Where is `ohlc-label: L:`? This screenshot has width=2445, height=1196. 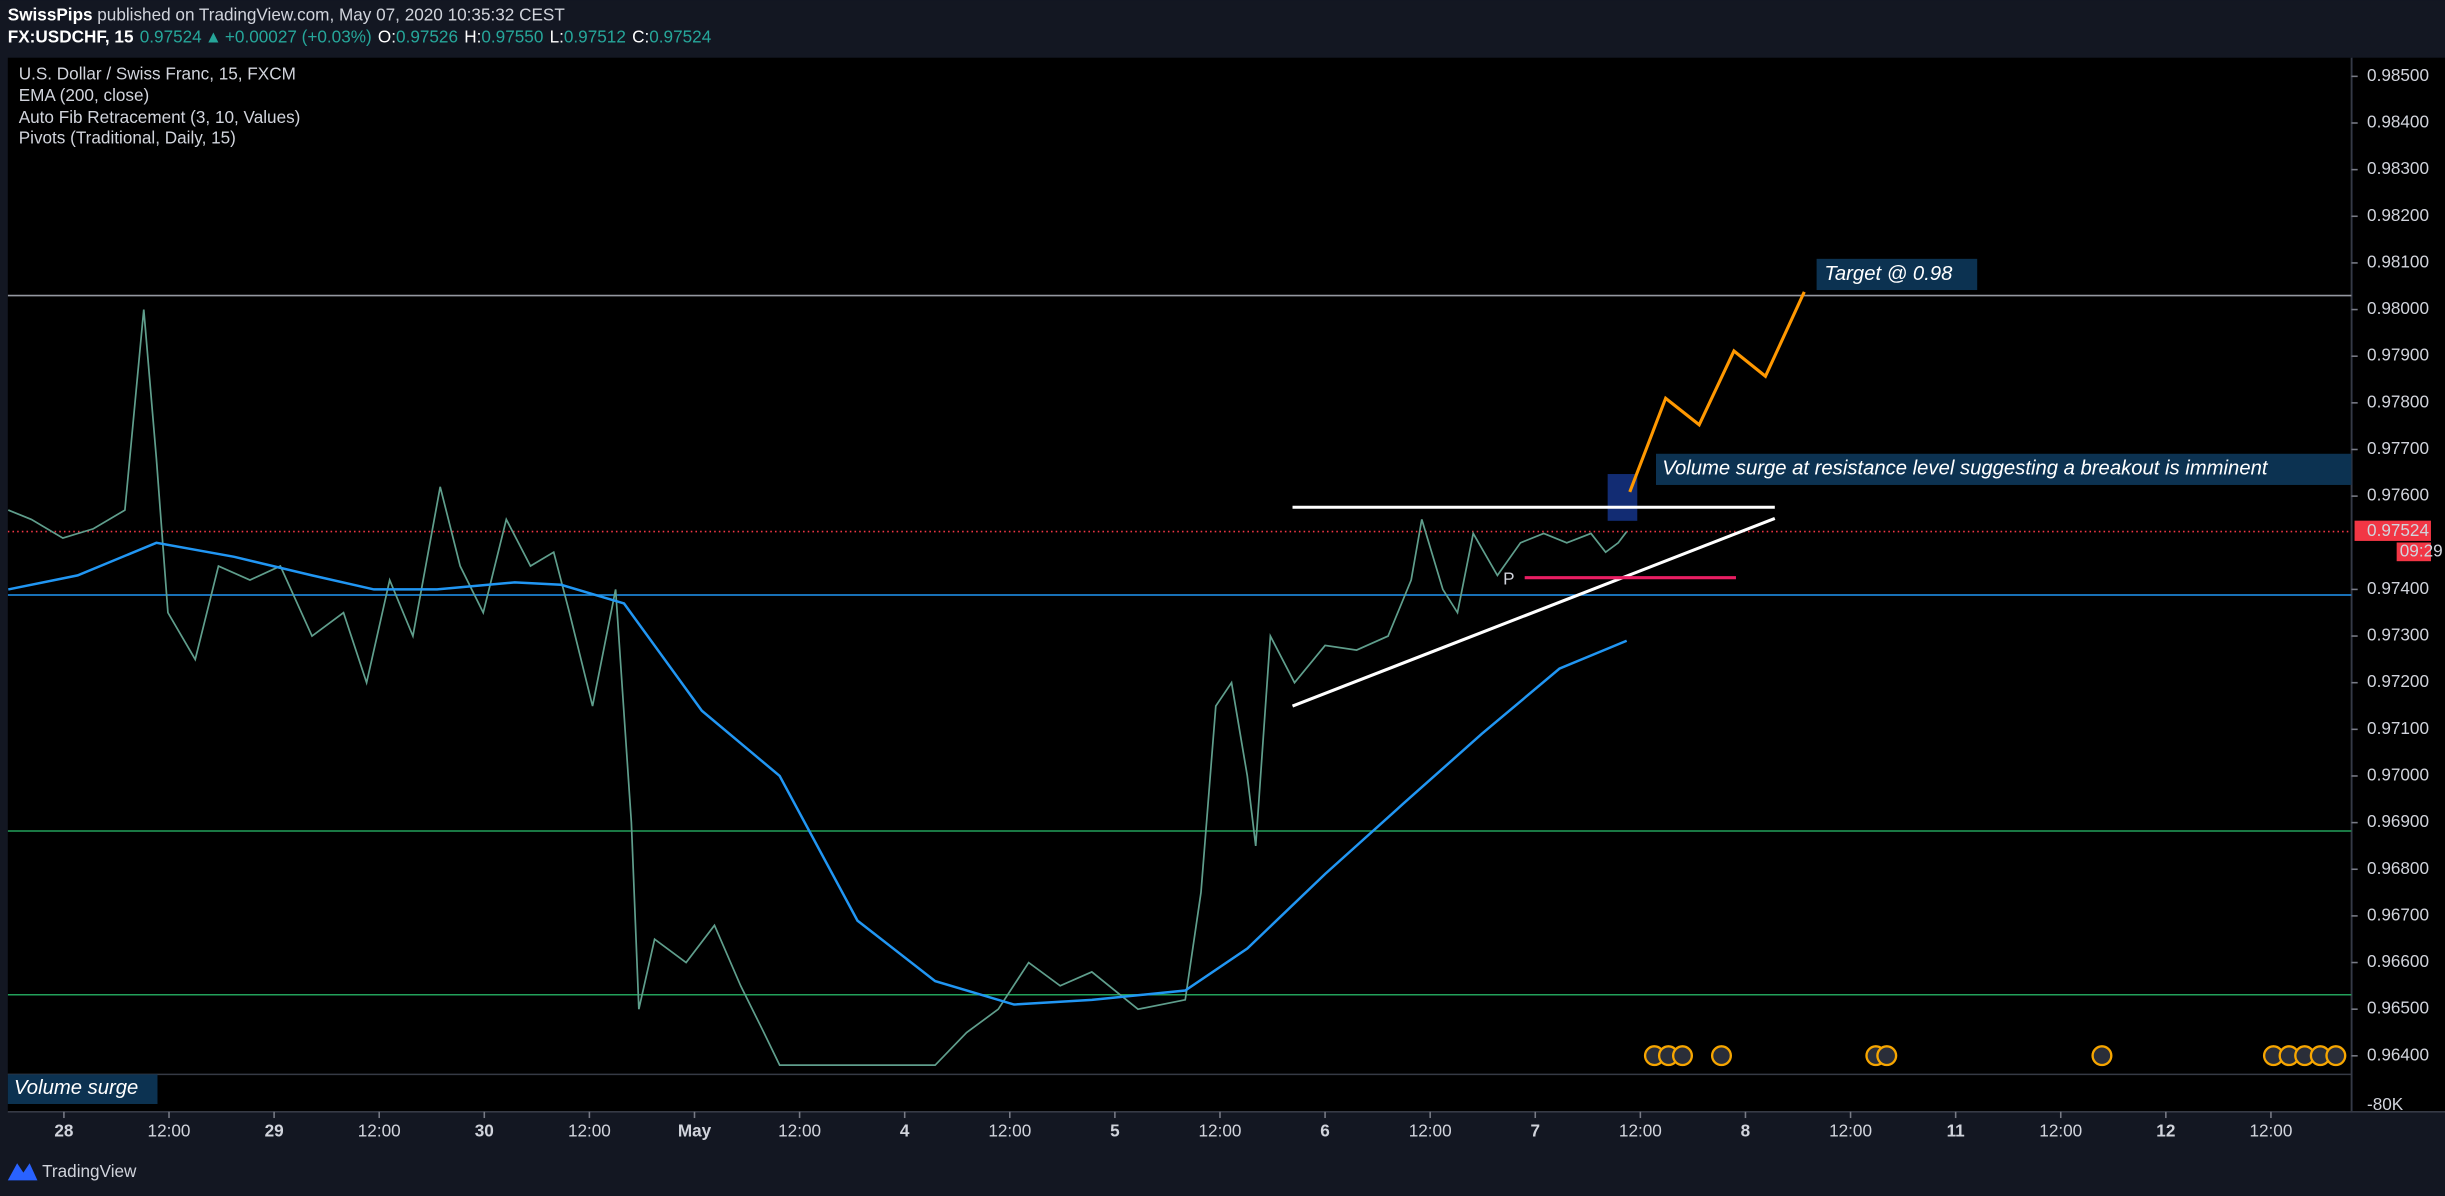
ohlc-label: L: is located at coordinates (557, 36).